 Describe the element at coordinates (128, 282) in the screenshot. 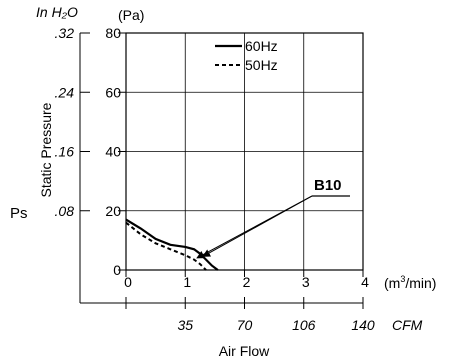

I see `x-tick-label: 0` at that location.